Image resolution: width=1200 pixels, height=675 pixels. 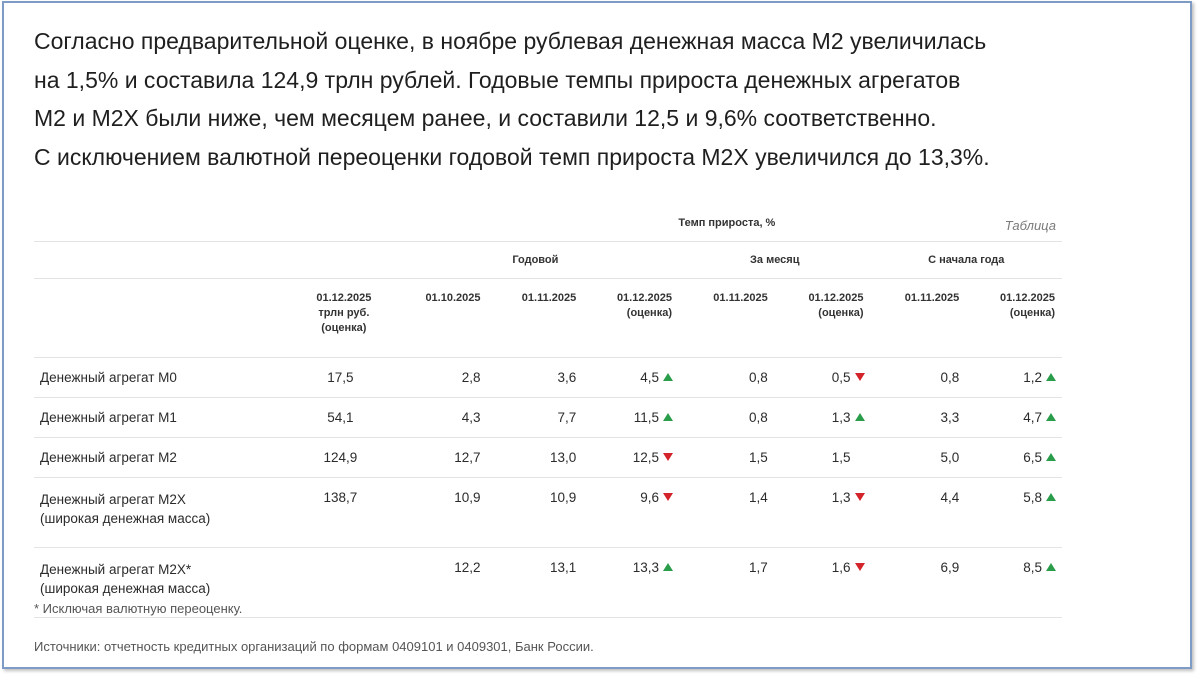 What do you see at coordinates (631, 513) in the screenshot?
I see `table-cell: 9,6` at bounding box center [631, 513].